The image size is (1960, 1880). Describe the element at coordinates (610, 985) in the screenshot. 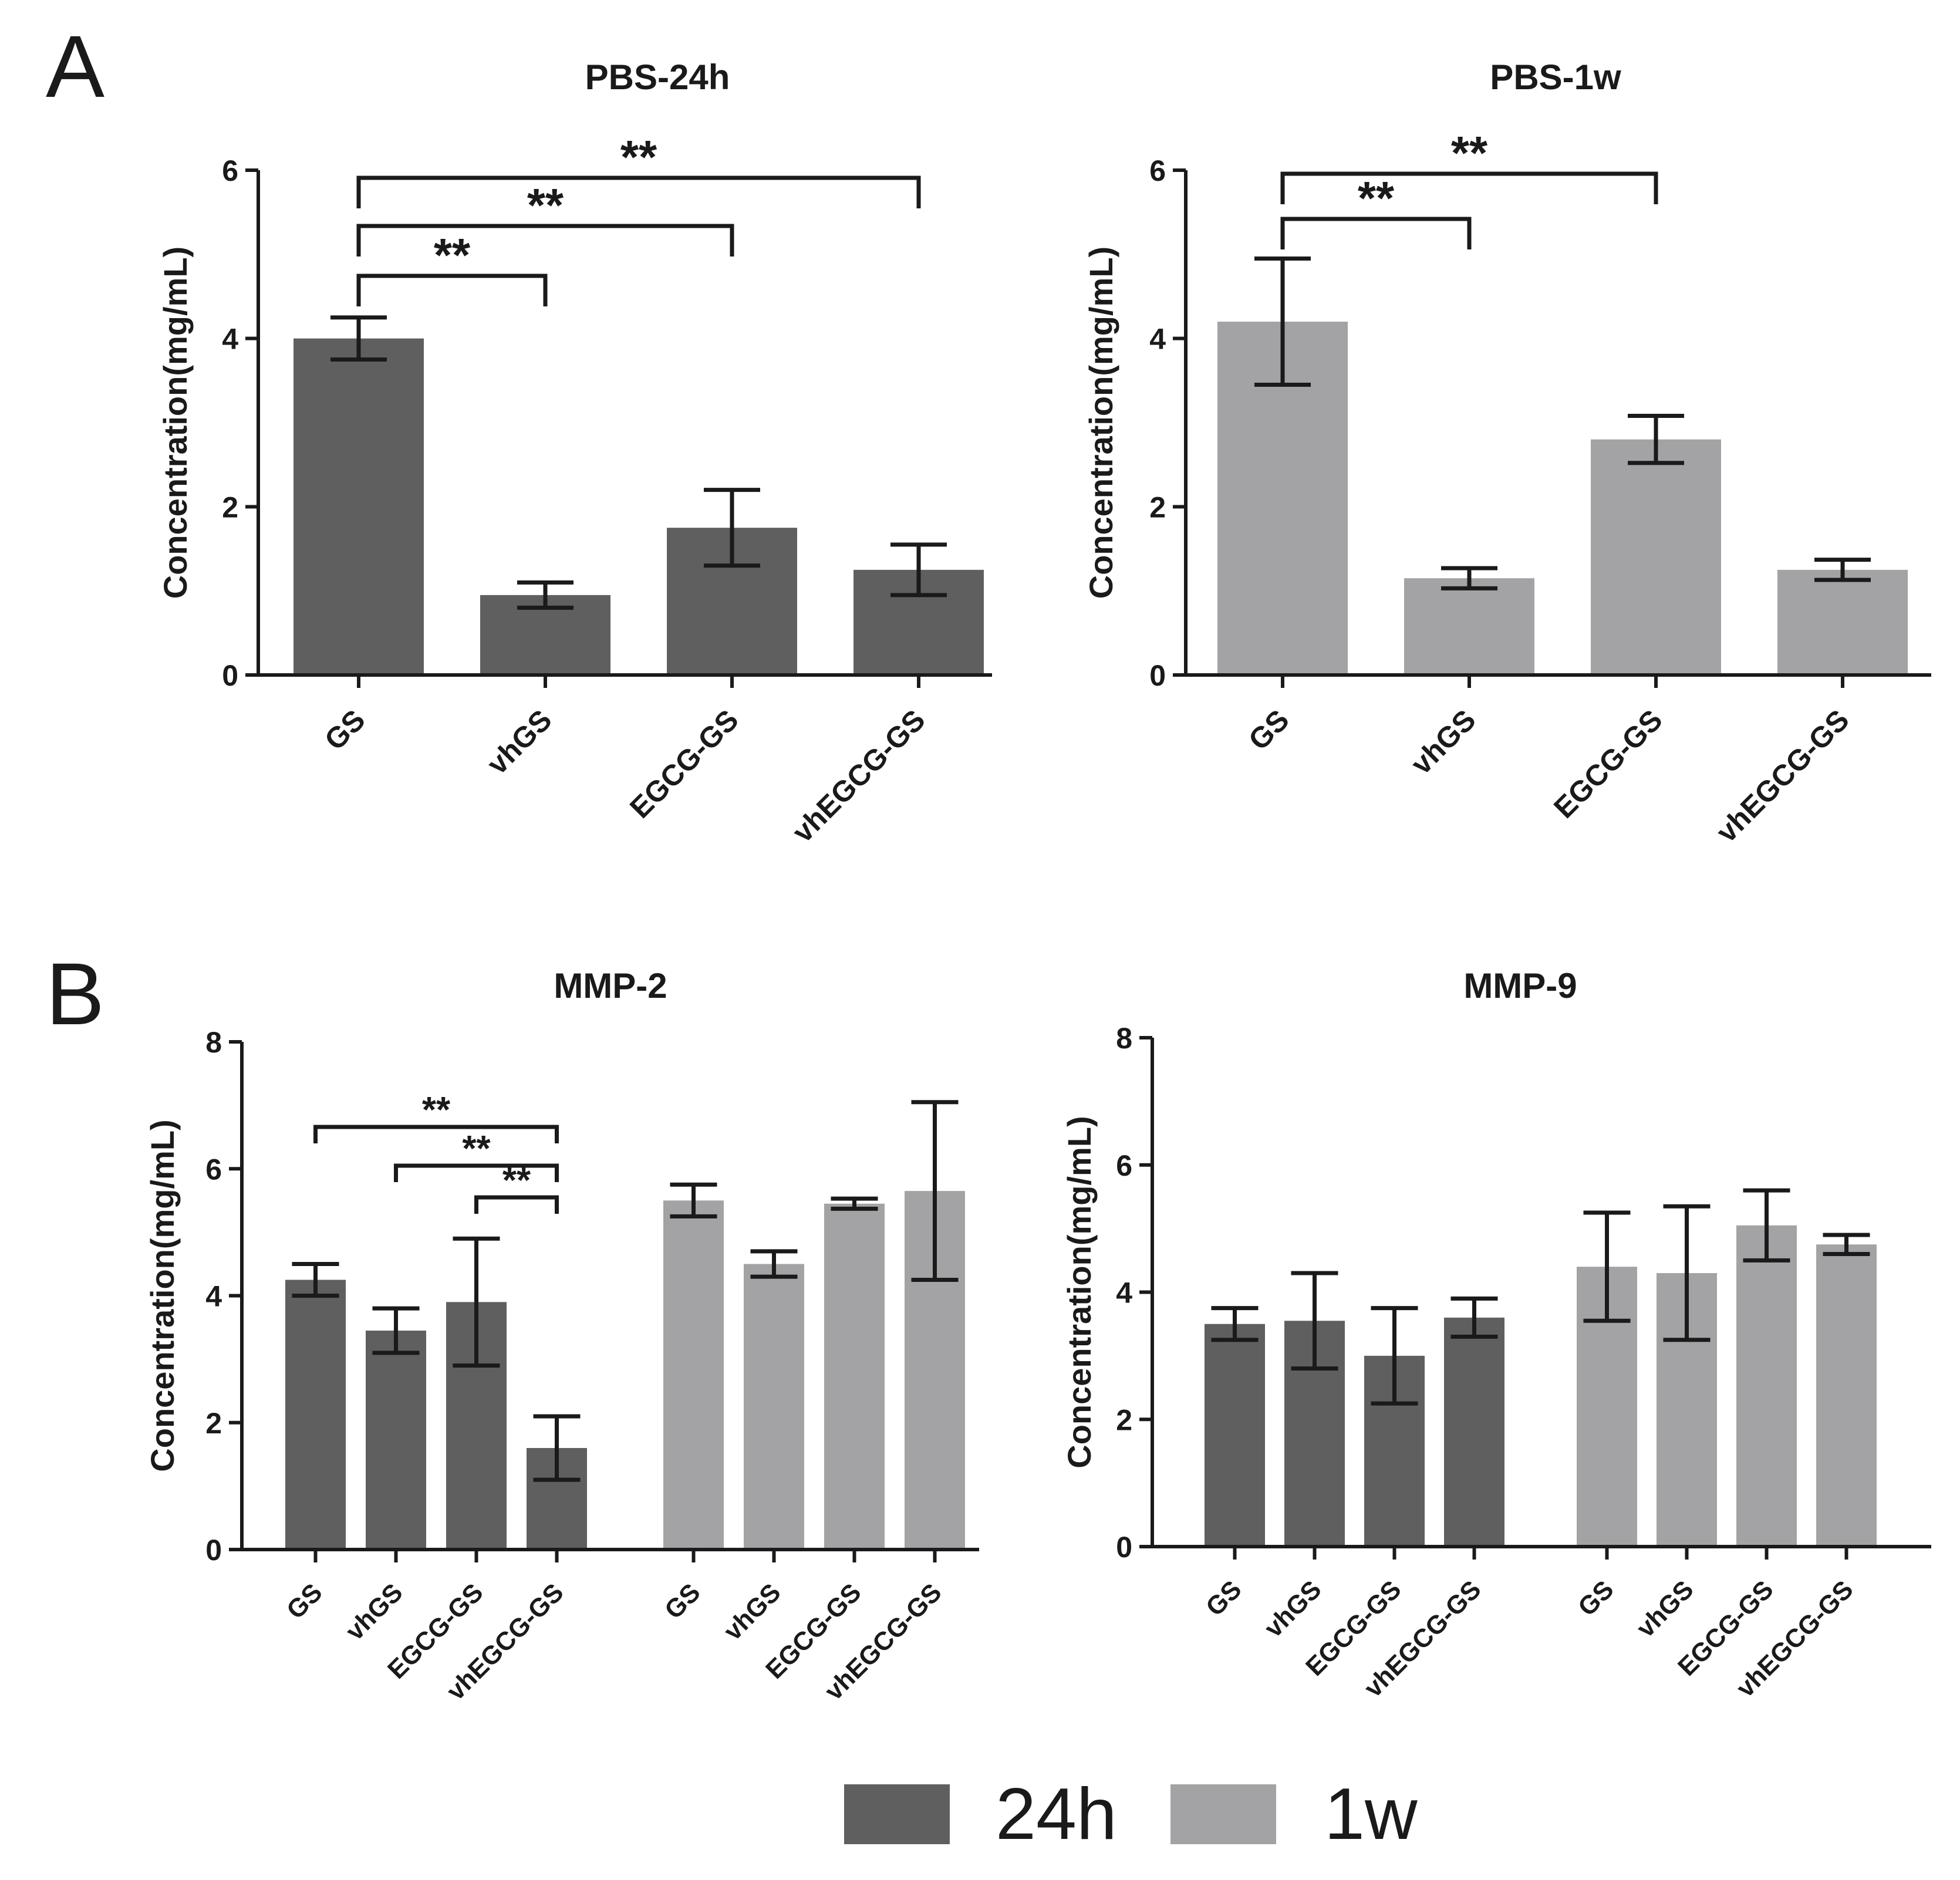

I see `chart-title: MMP-2` at that location.